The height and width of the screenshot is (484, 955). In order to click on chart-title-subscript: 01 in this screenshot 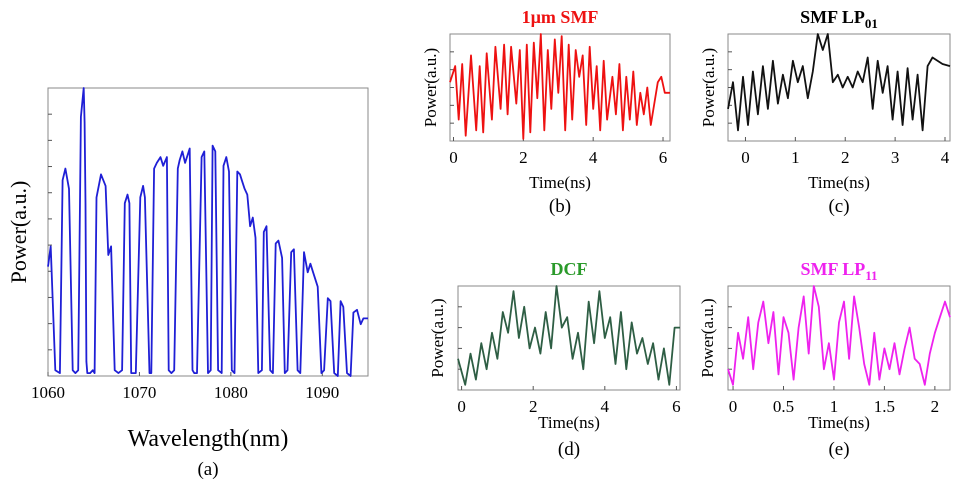, I will do `click(871, 23)`.